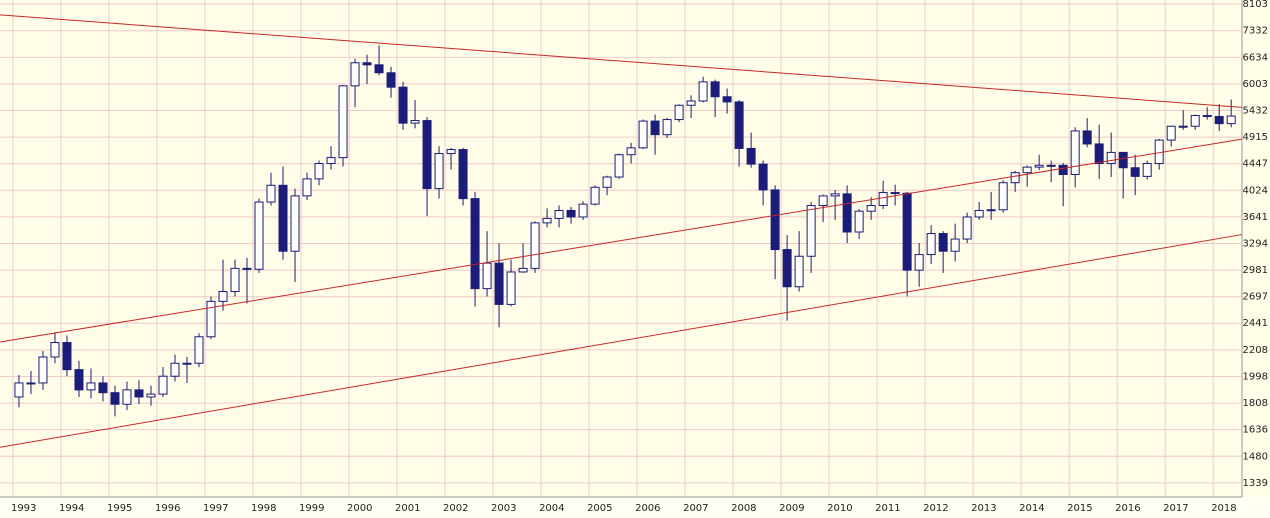 The width and height of the screenshot is (1270, 518). I want to click on y-tick-label: 1808, so click(1255, 403).